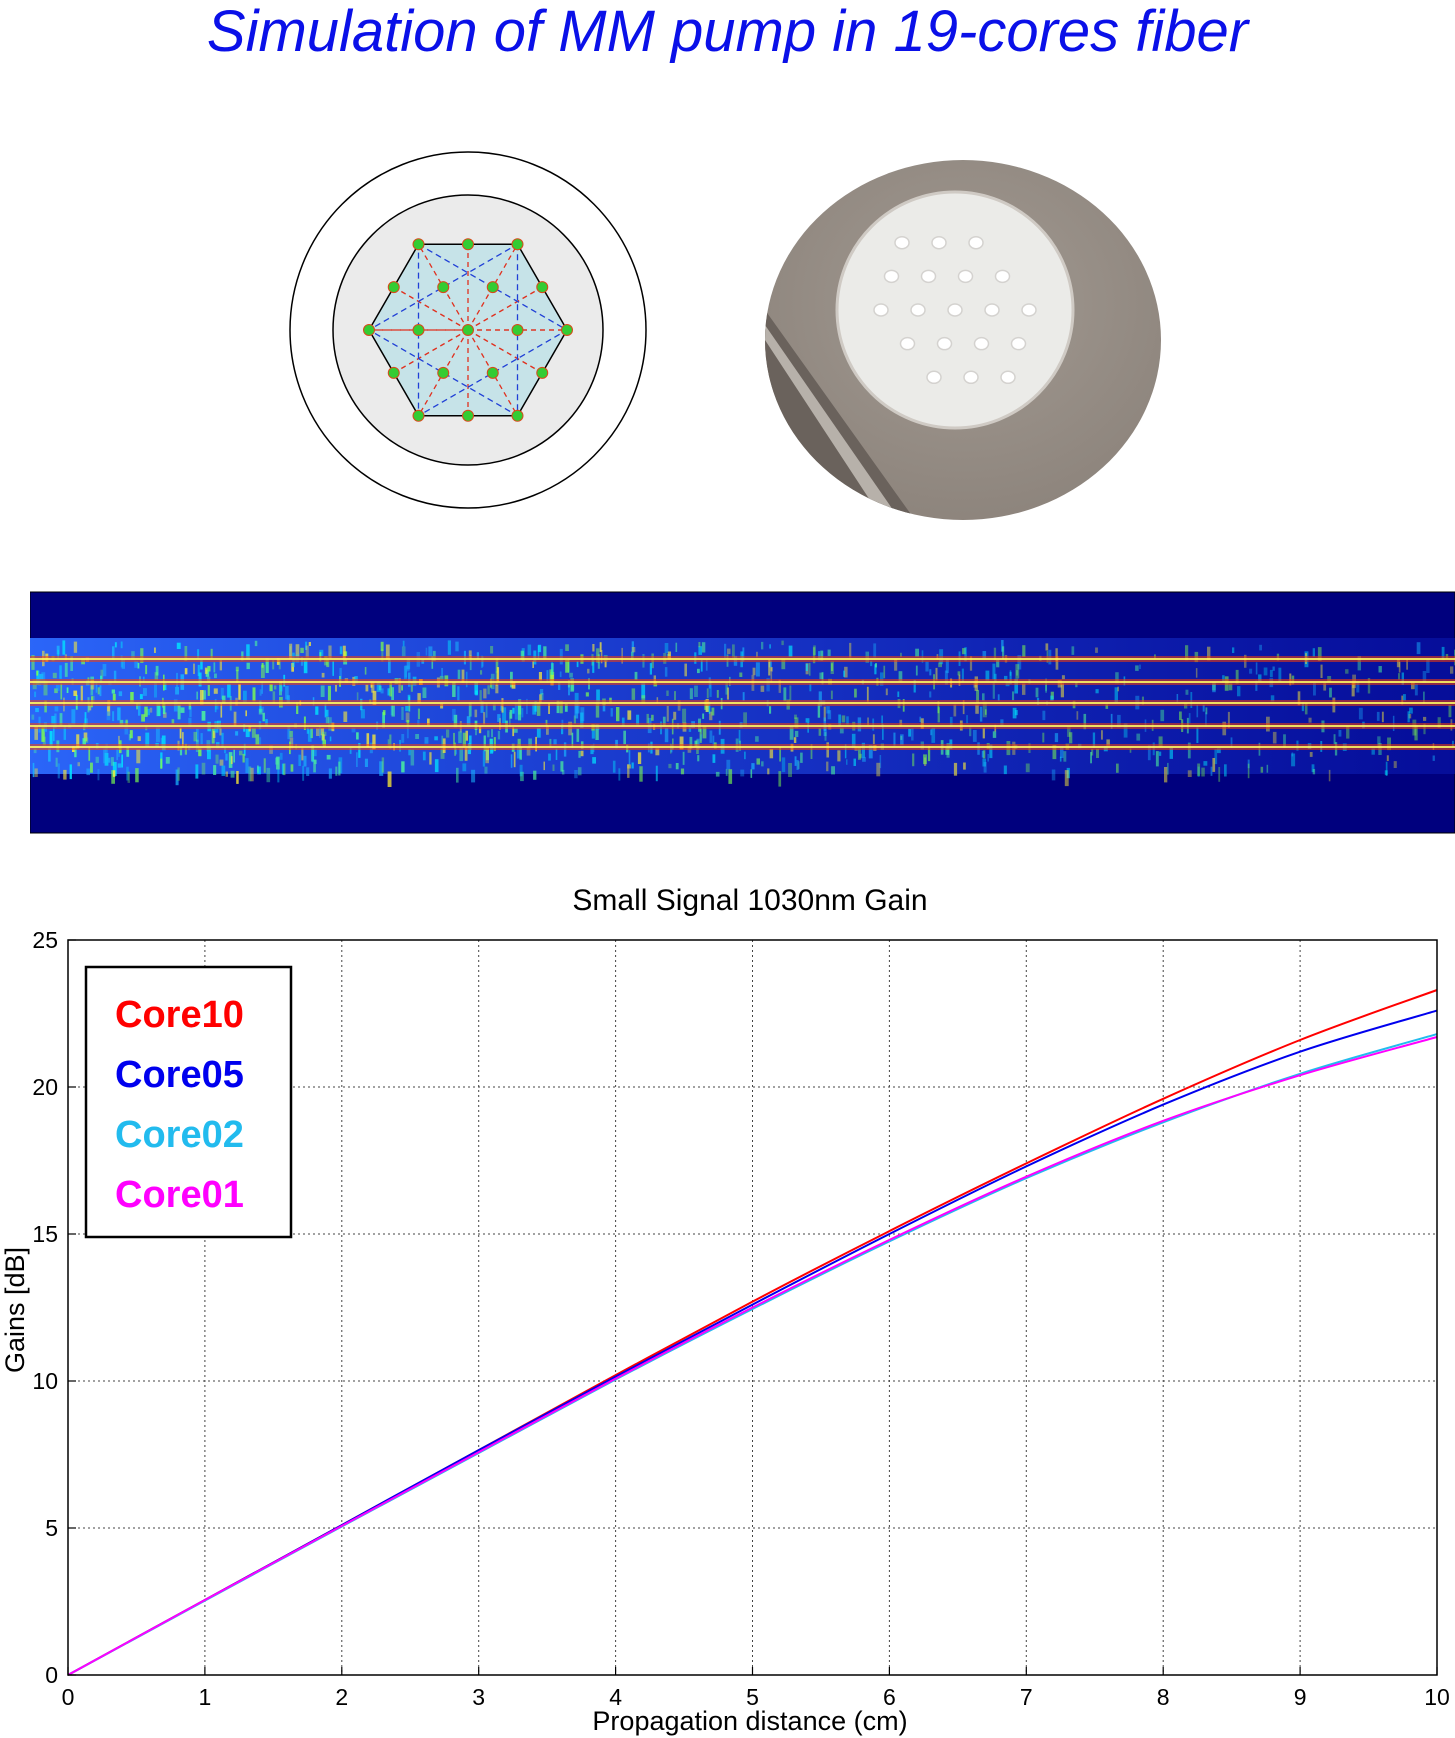 This screenshot has height=1738, width=1455. I want to click on y-tick-label: 25, so click(45, 940).